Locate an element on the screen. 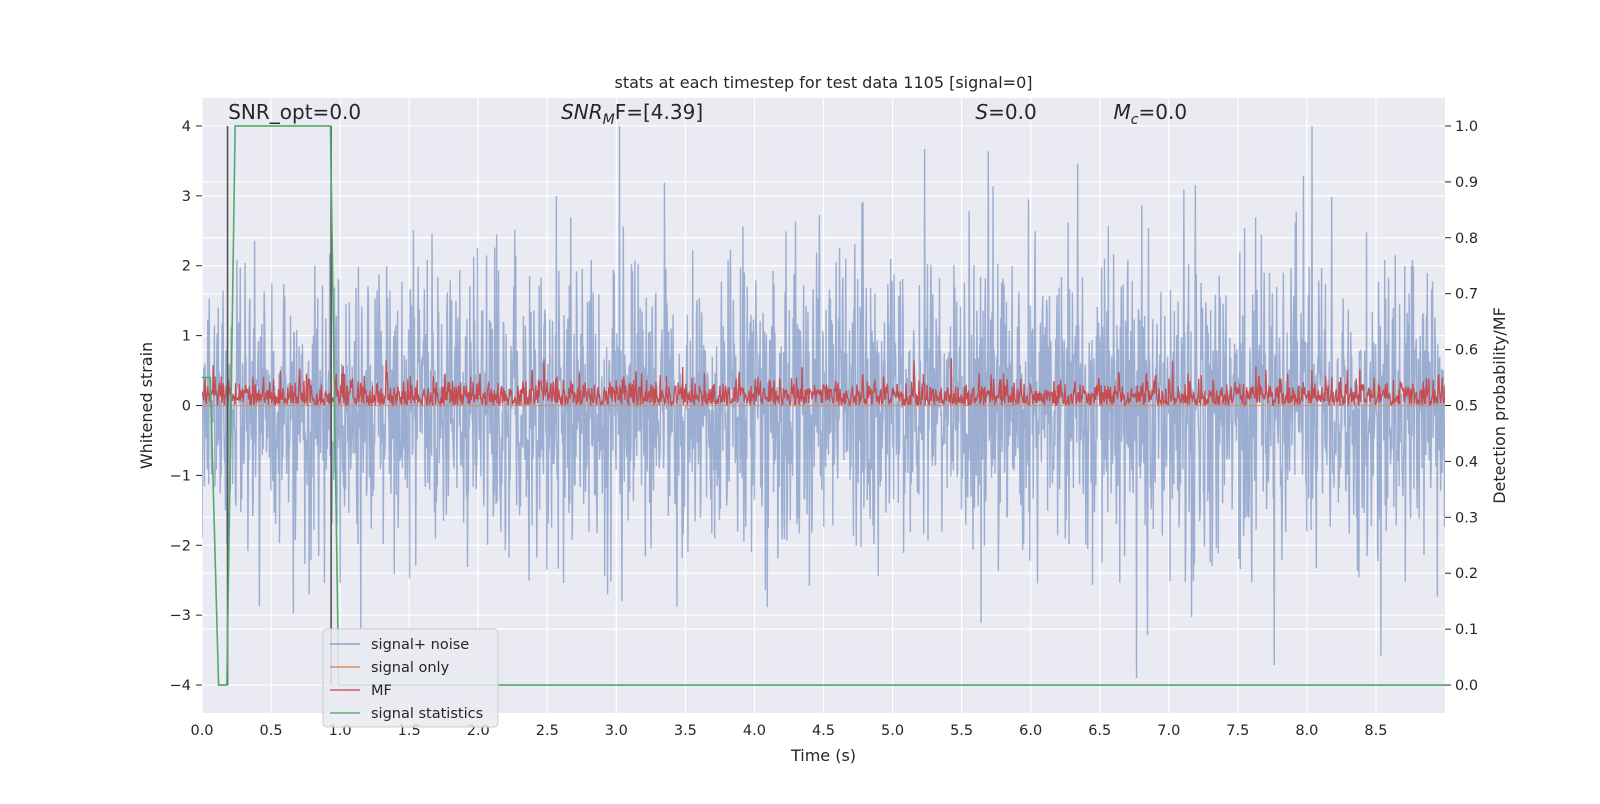 The image size is (1600, 804). annotation-s: S=0.0 is located at coordinates (1005, 112).